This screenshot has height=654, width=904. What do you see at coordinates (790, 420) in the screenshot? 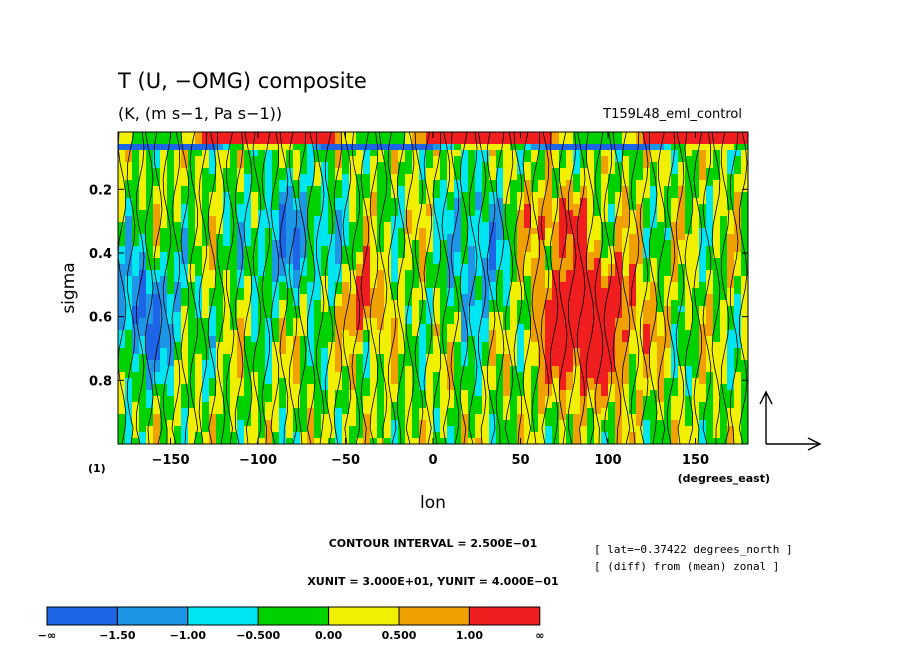
I see `reference-vector` at bounding box center [790, 420].